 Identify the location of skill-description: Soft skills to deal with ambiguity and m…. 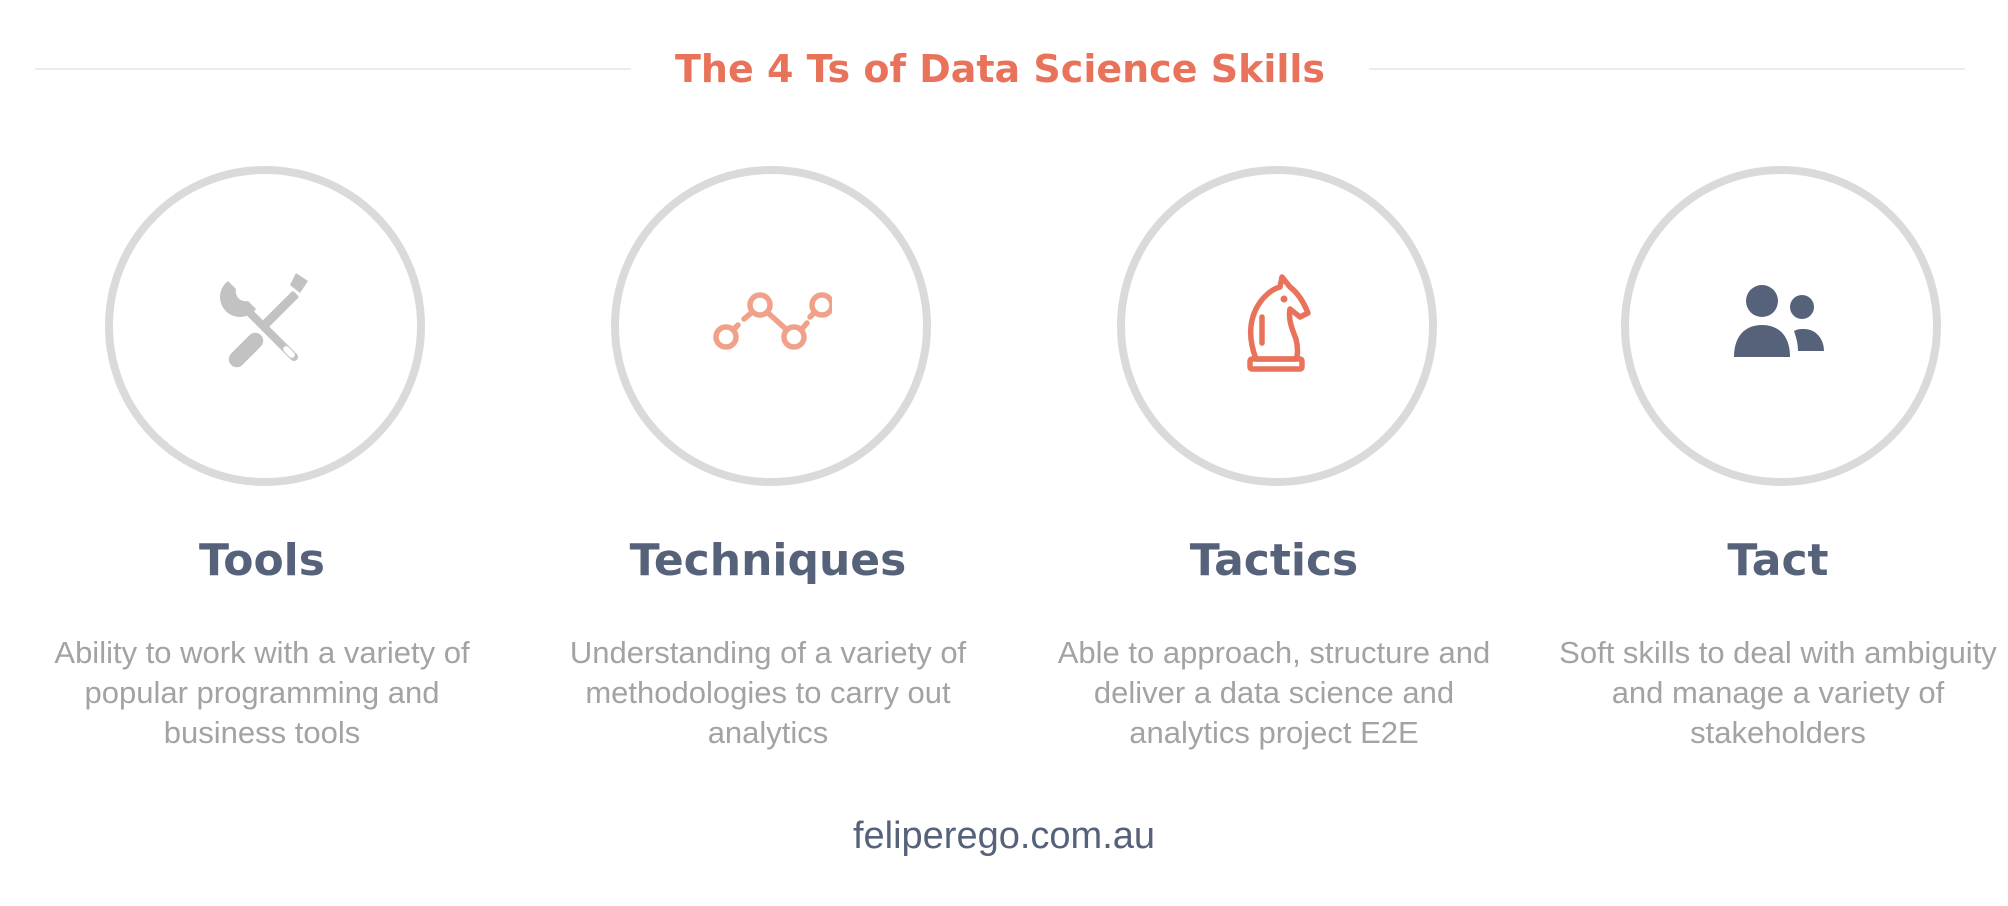
(1778, 692).